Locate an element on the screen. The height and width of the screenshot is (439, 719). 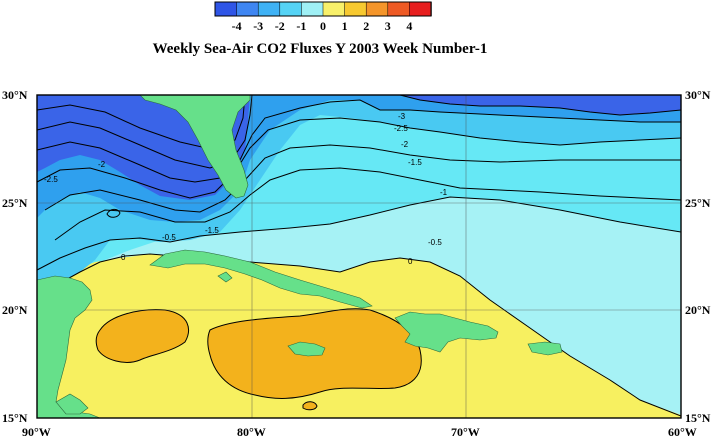
colorbar-tick-label: 1 is located at coordinates (345, 26).